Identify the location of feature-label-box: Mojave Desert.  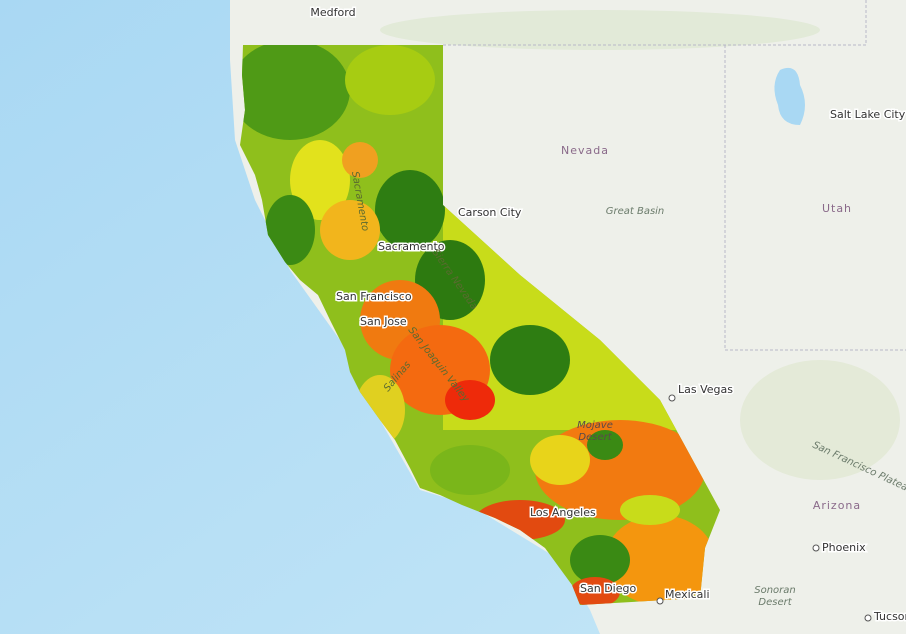
(595, 431).